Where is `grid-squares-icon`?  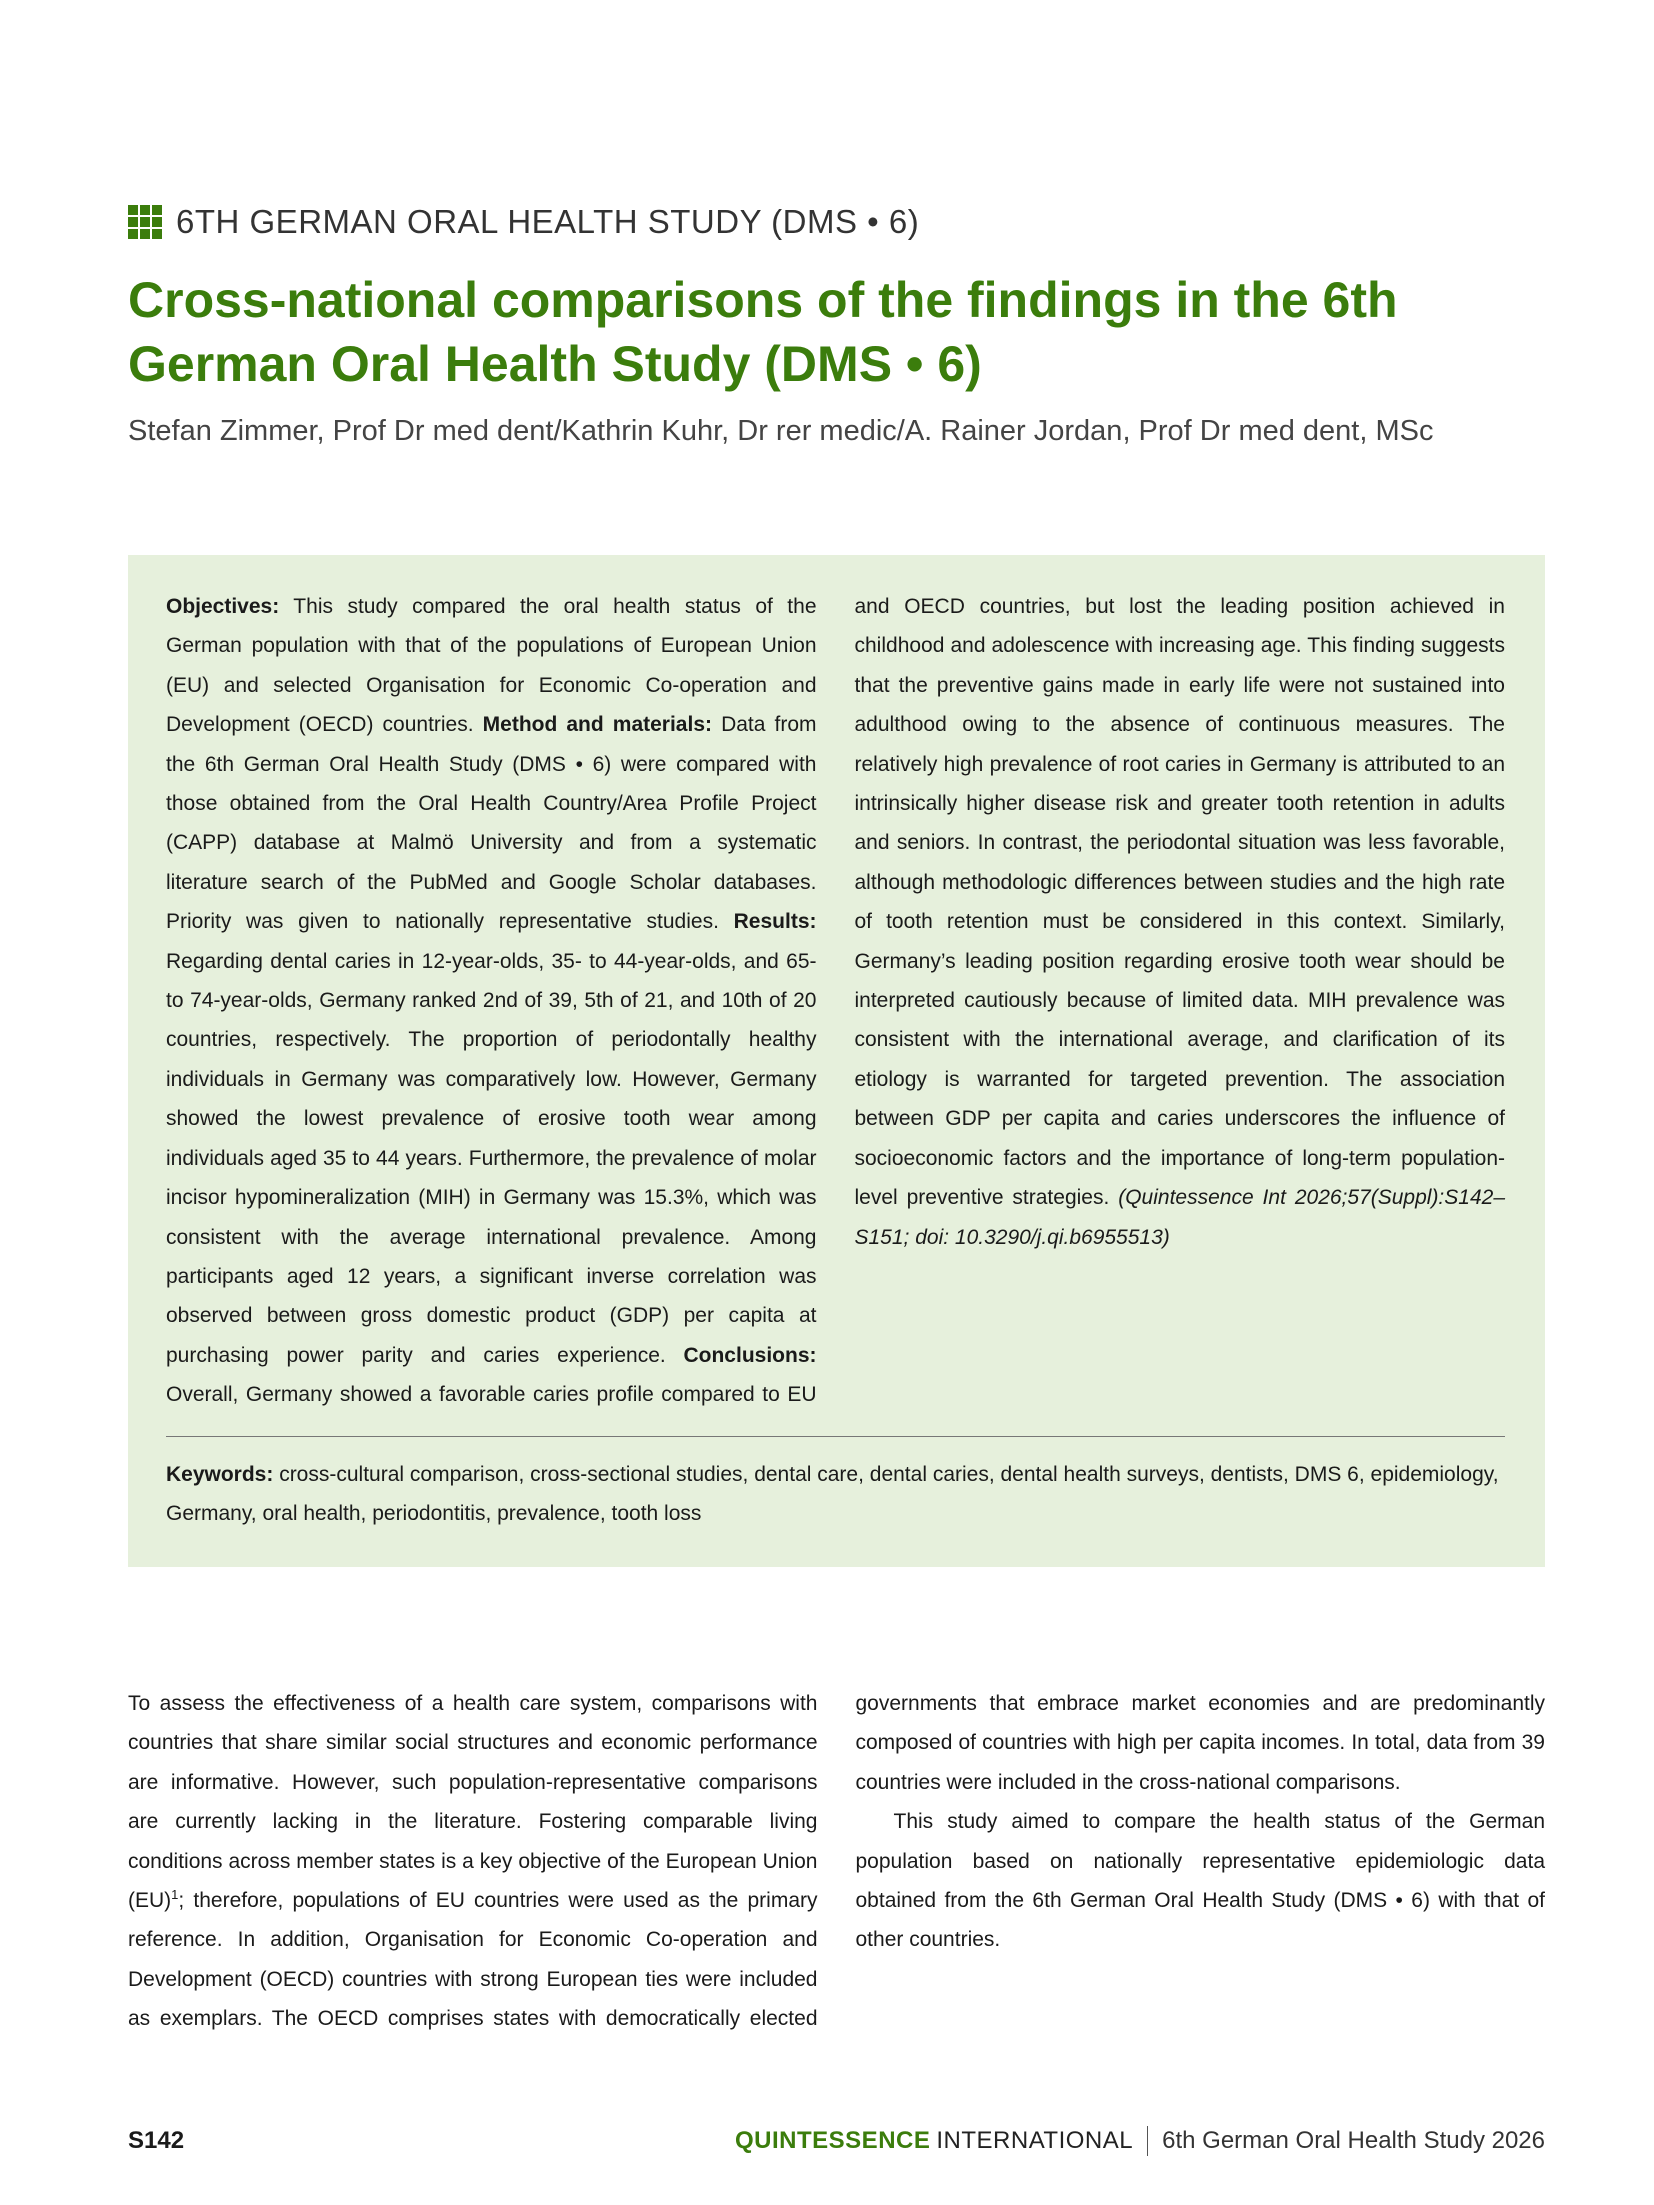
grid-squares-icon is located at coordinates (145, 222).